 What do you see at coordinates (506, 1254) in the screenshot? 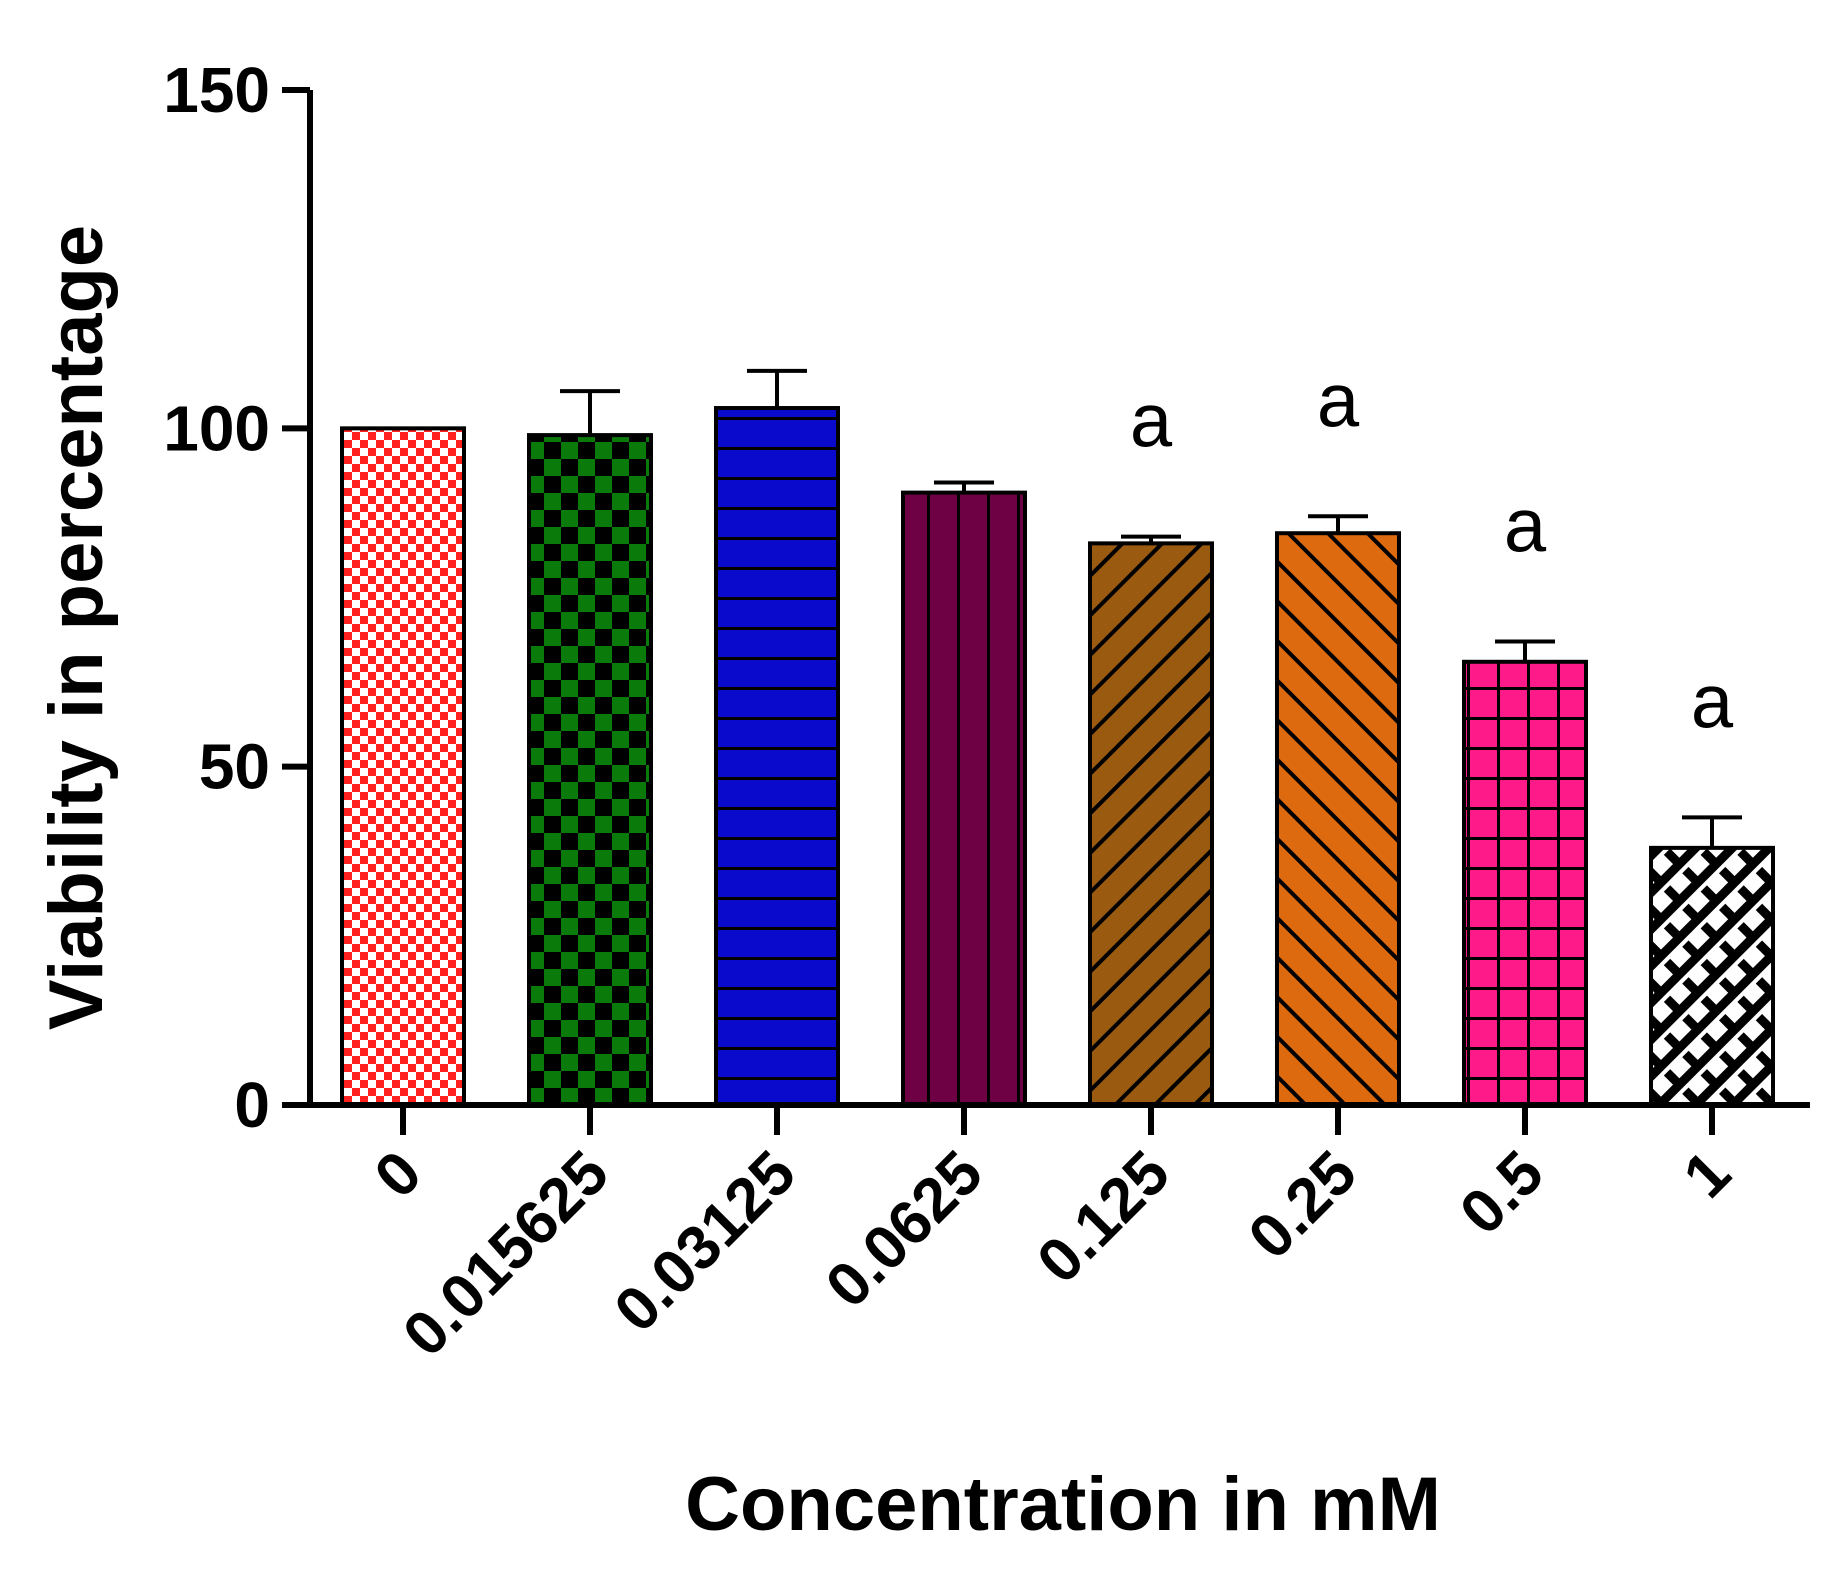
I see `x-tick-label: 0.015625` at bounding box center [506, 1254].